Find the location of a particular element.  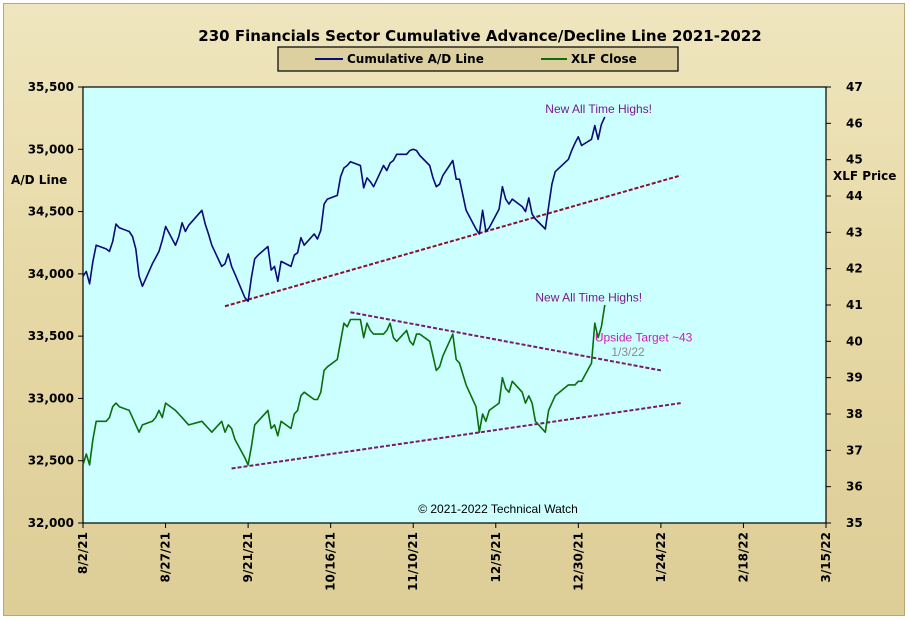

y-right-tick-label: 44 is located at coordinates (854, 196).